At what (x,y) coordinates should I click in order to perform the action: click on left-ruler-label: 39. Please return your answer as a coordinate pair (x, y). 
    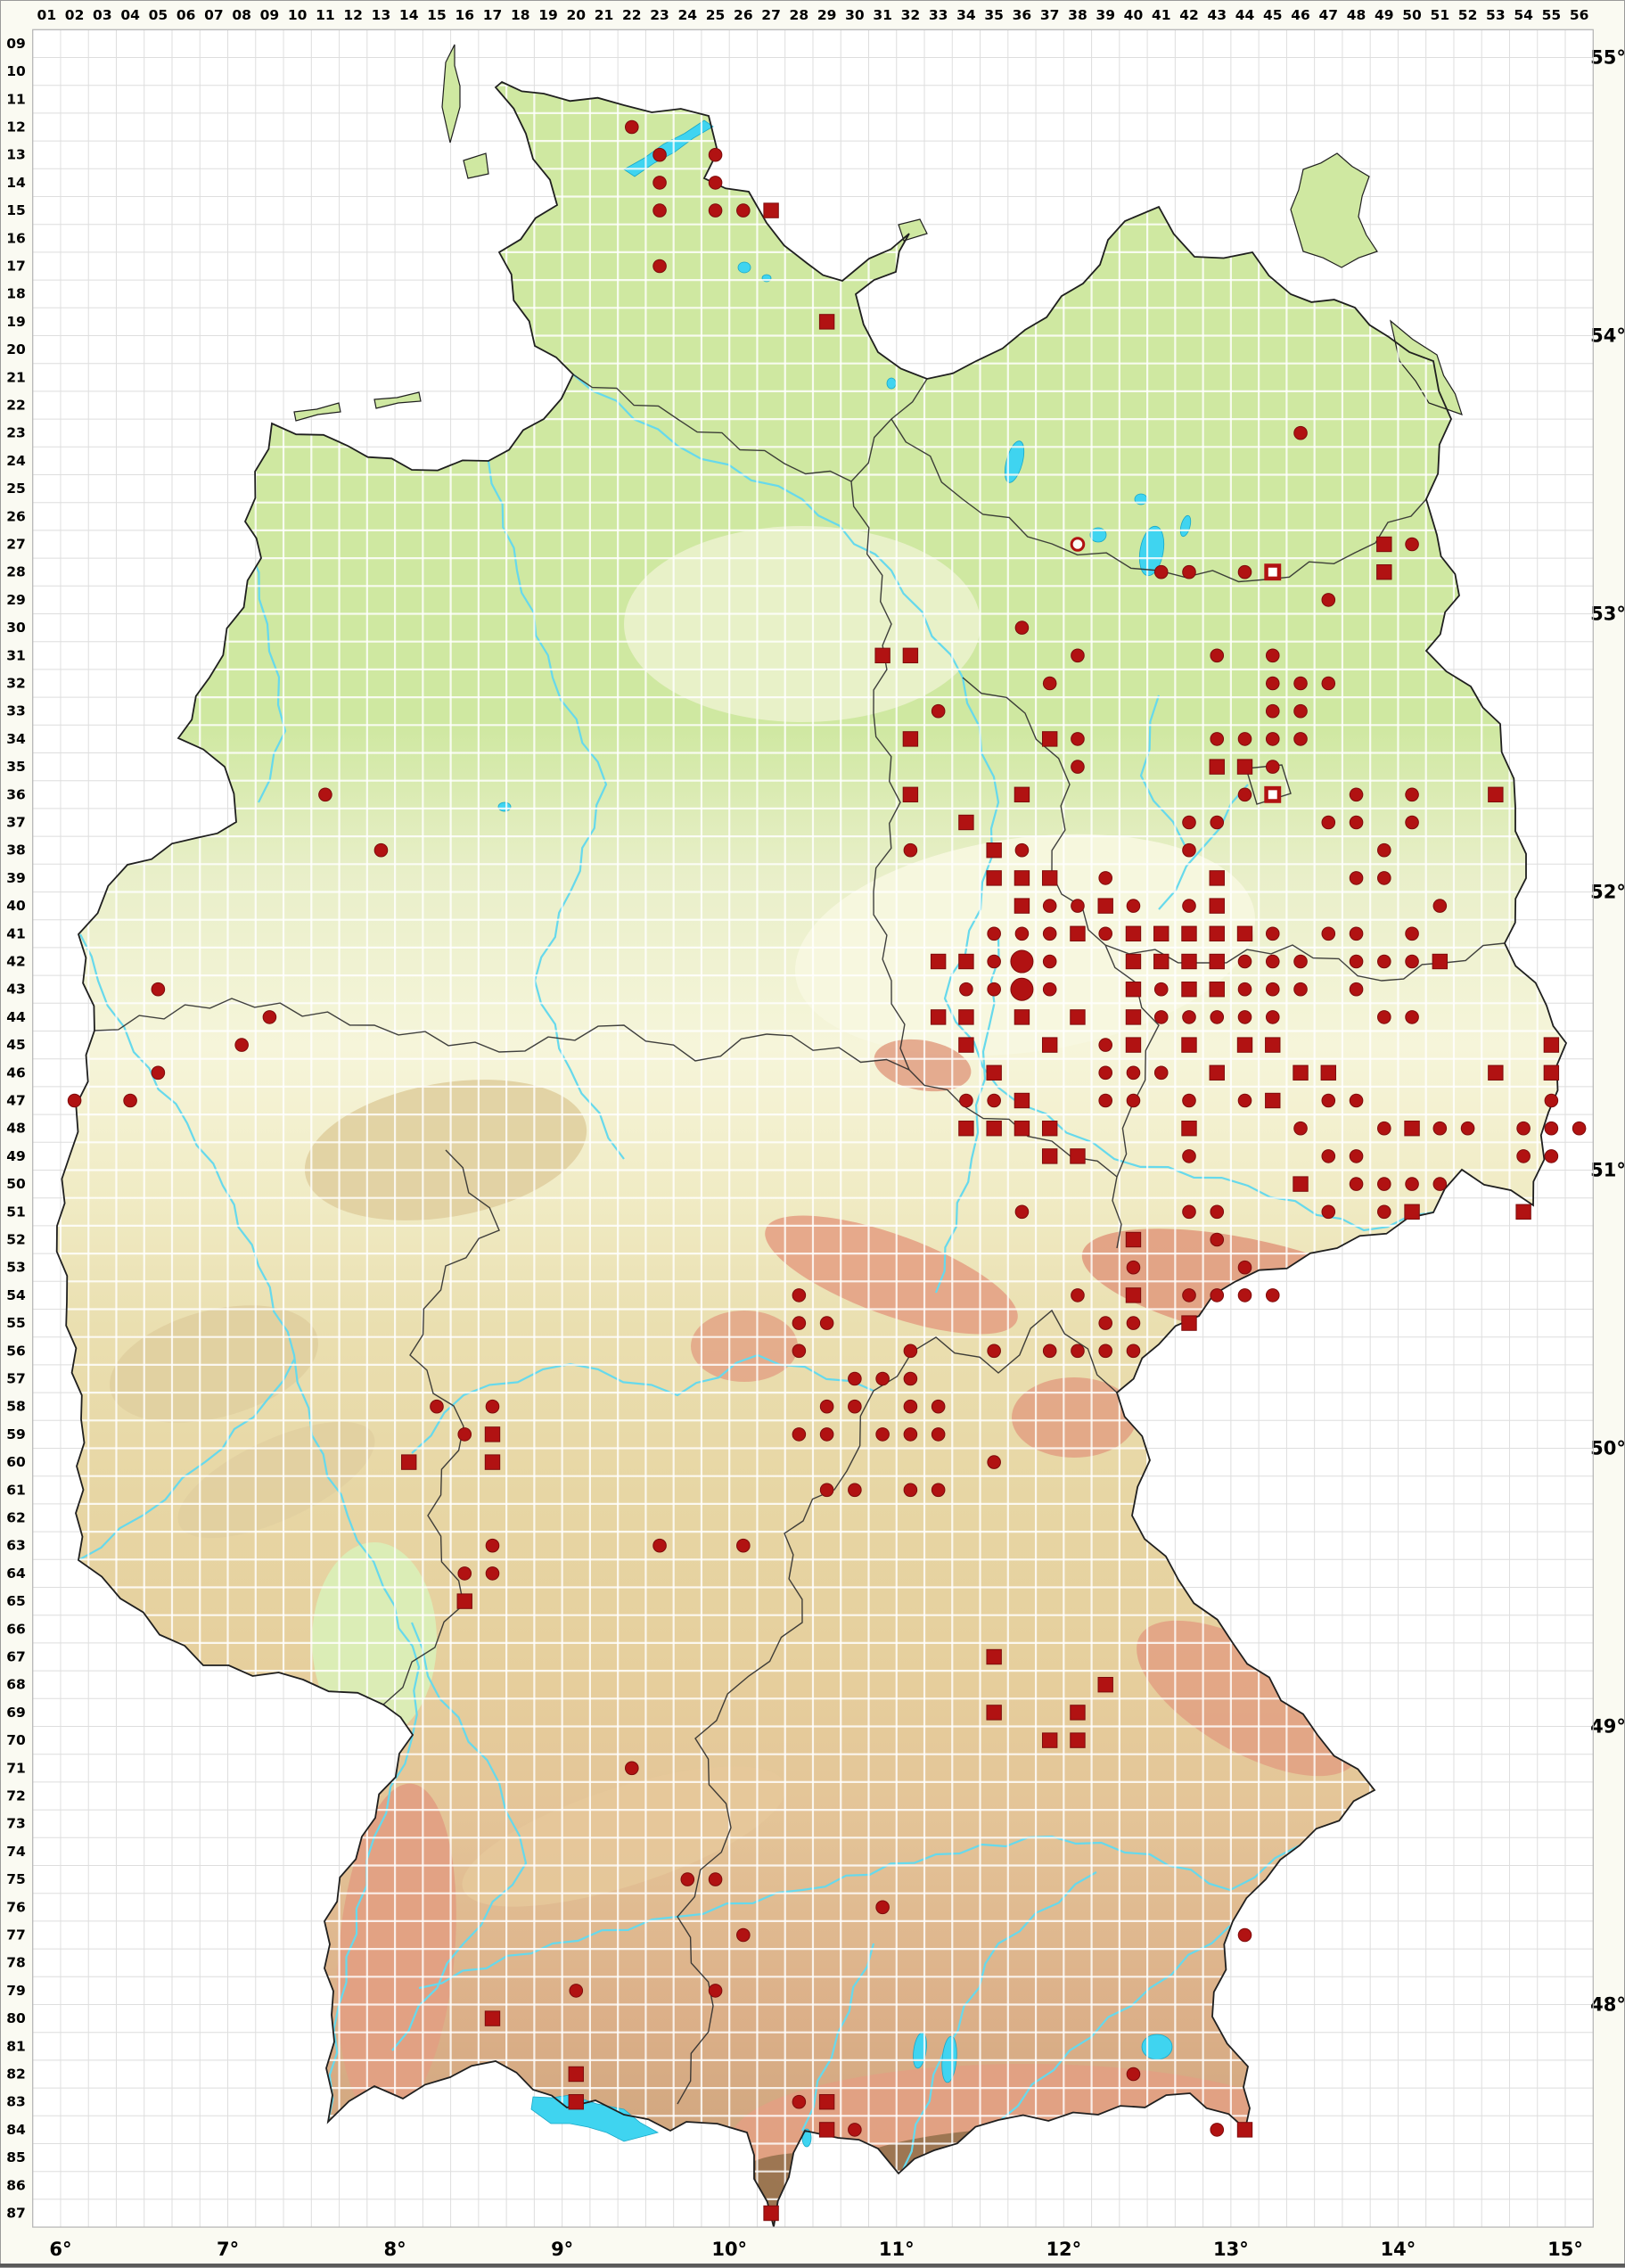
    Looking at the image, I should click on (16, 878).